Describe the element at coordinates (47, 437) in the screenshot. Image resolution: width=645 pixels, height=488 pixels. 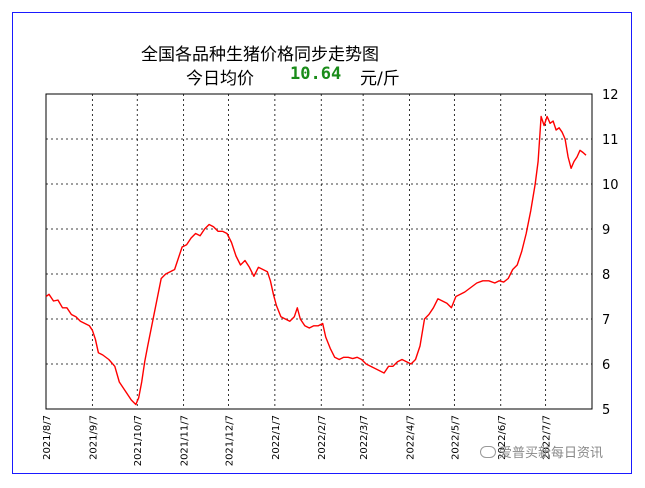
I see `x-tick-label: 2021/8/7` at that location.